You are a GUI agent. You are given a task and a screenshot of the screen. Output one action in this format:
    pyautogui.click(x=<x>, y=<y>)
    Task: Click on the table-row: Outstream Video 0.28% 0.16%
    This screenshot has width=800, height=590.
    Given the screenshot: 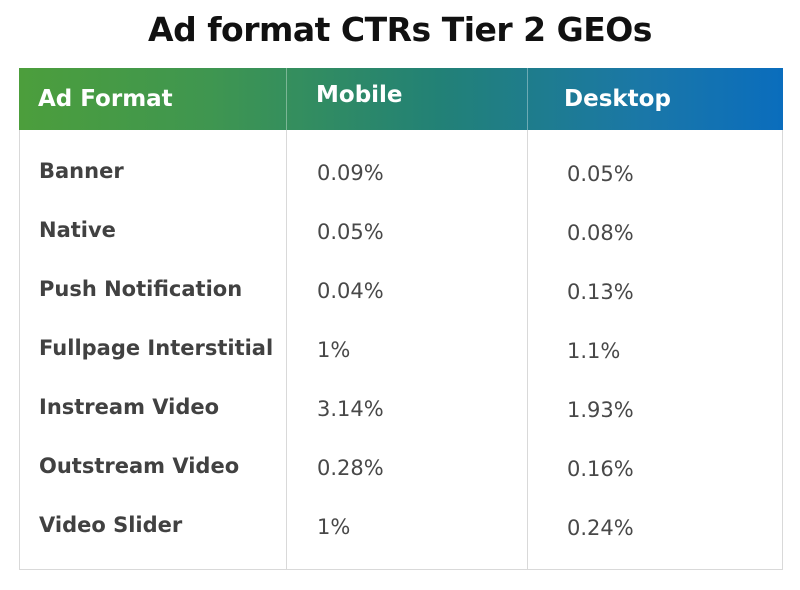 What is the action you would take?
    pyautogui.click(x=401, y=466)
    